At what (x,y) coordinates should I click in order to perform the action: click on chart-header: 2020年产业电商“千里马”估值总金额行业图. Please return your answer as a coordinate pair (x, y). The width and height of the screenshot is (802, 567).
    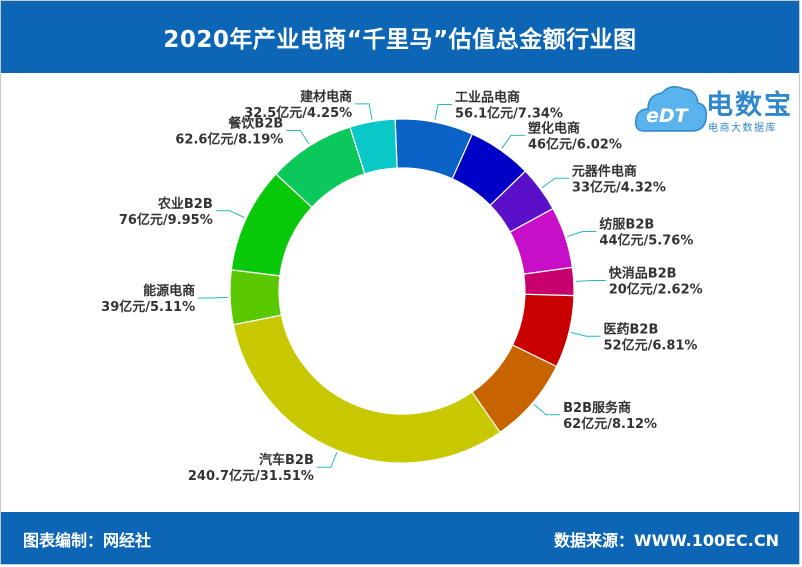
    Looking at the image, I should click on (400, 37).